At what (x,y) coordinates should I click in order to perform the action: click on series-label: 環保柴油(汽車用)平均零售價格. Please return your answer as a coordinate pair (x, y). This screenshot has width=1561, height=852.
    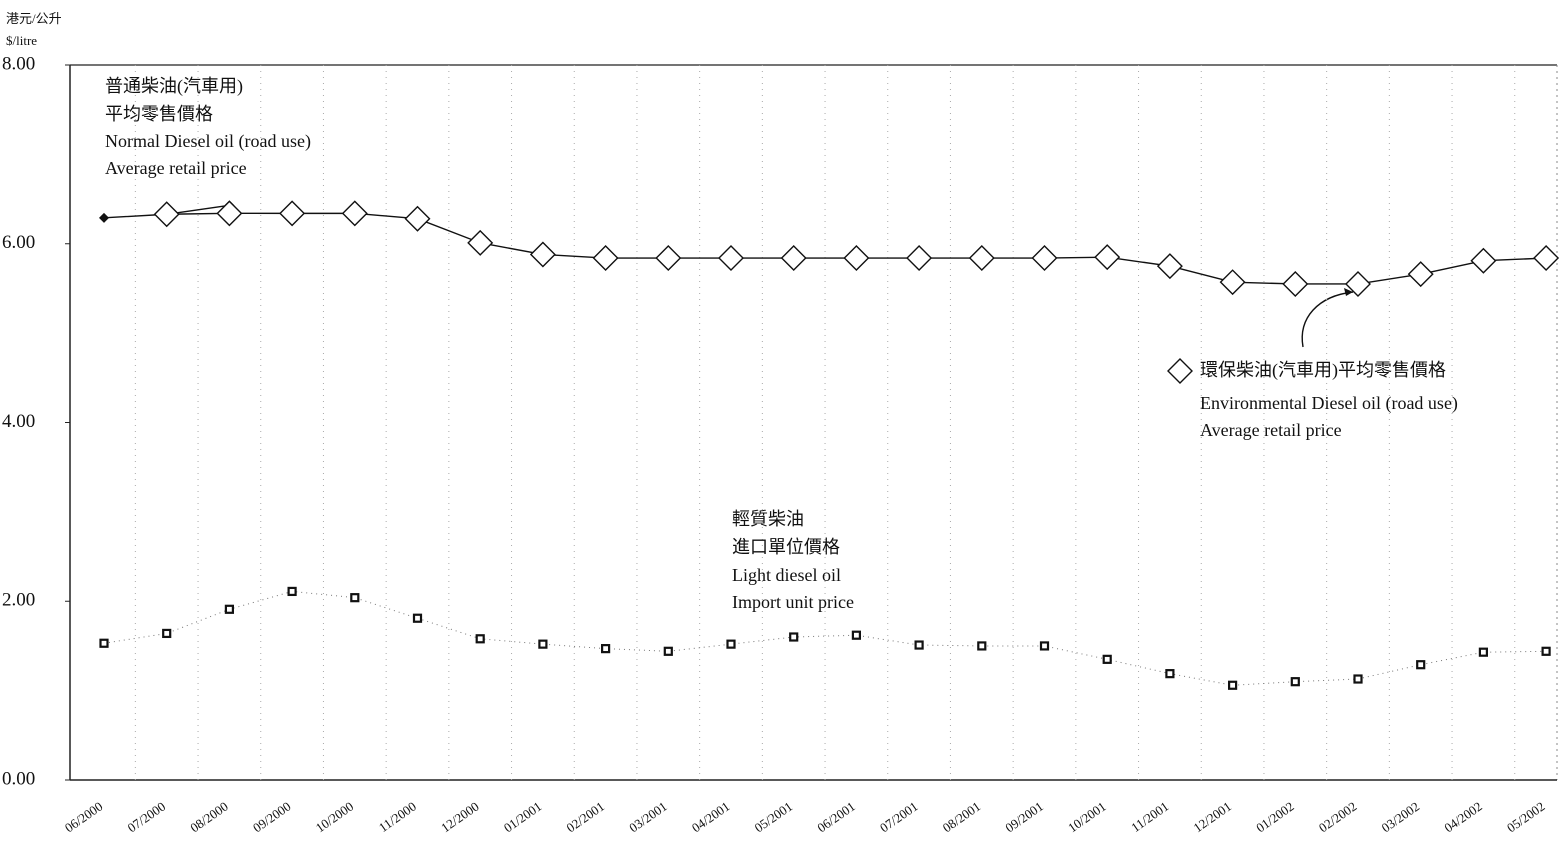
    Looking at the image, I should click on (1323, 370).